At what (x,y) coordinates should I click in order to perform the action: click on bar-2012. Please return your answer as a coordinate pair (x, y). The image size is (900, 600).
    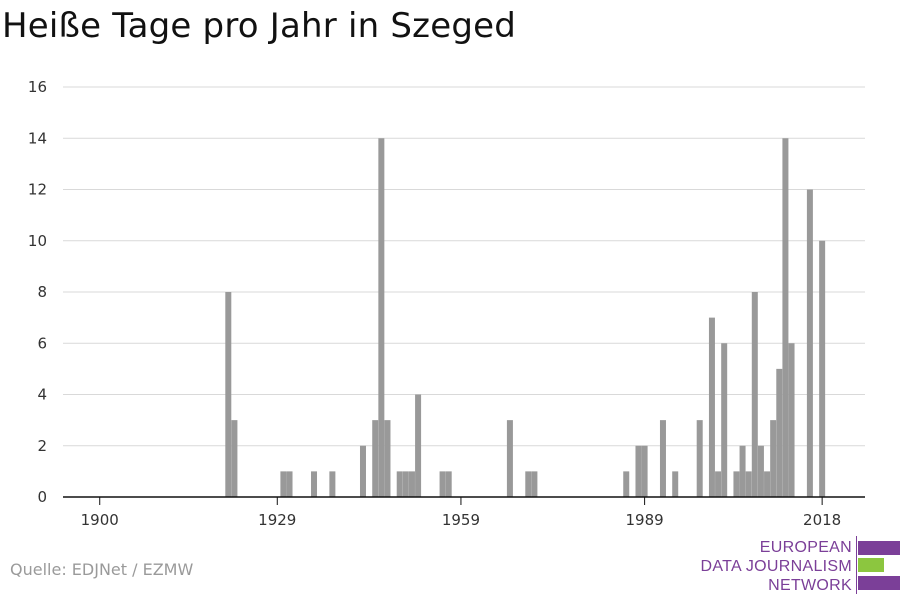
    Looking at the image, I should click on (785, 317).